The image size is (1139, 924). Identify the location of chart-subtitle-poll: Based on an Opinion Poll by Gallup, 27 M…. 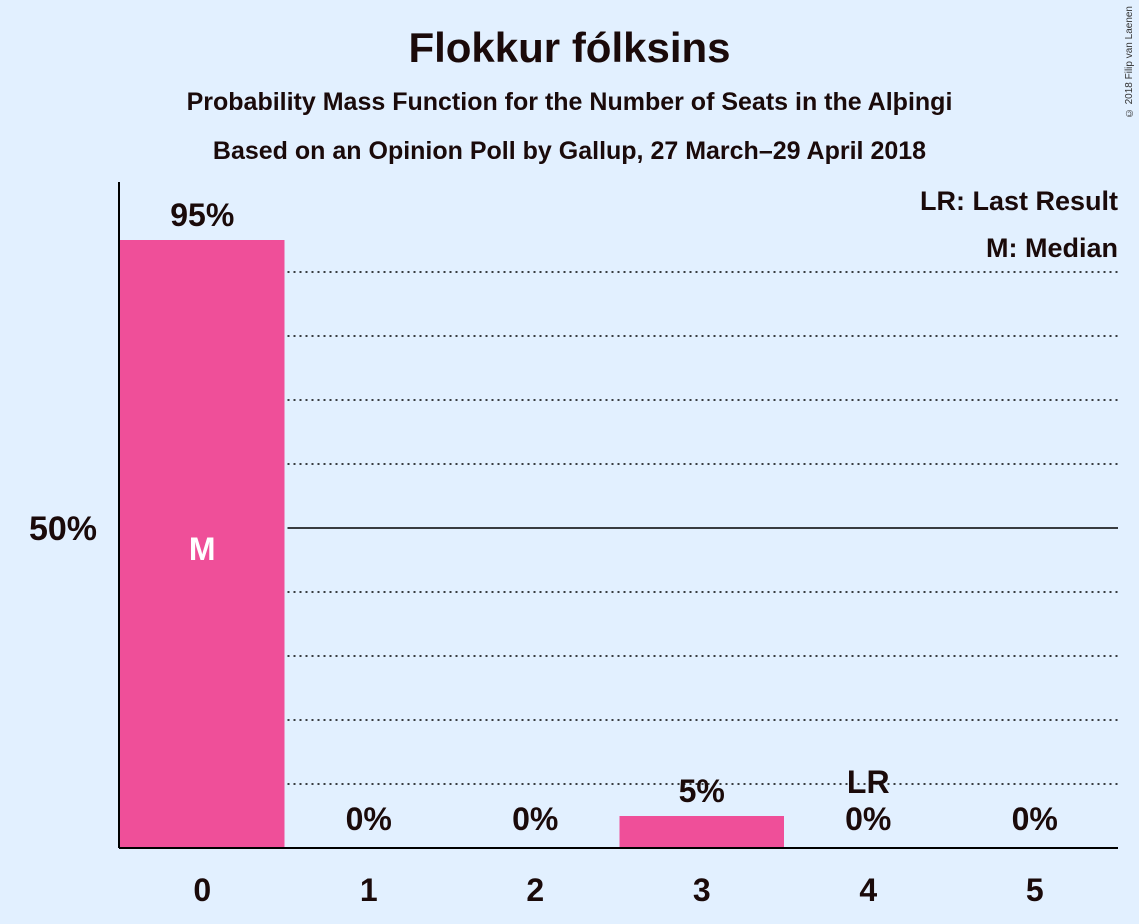
(569, 151).